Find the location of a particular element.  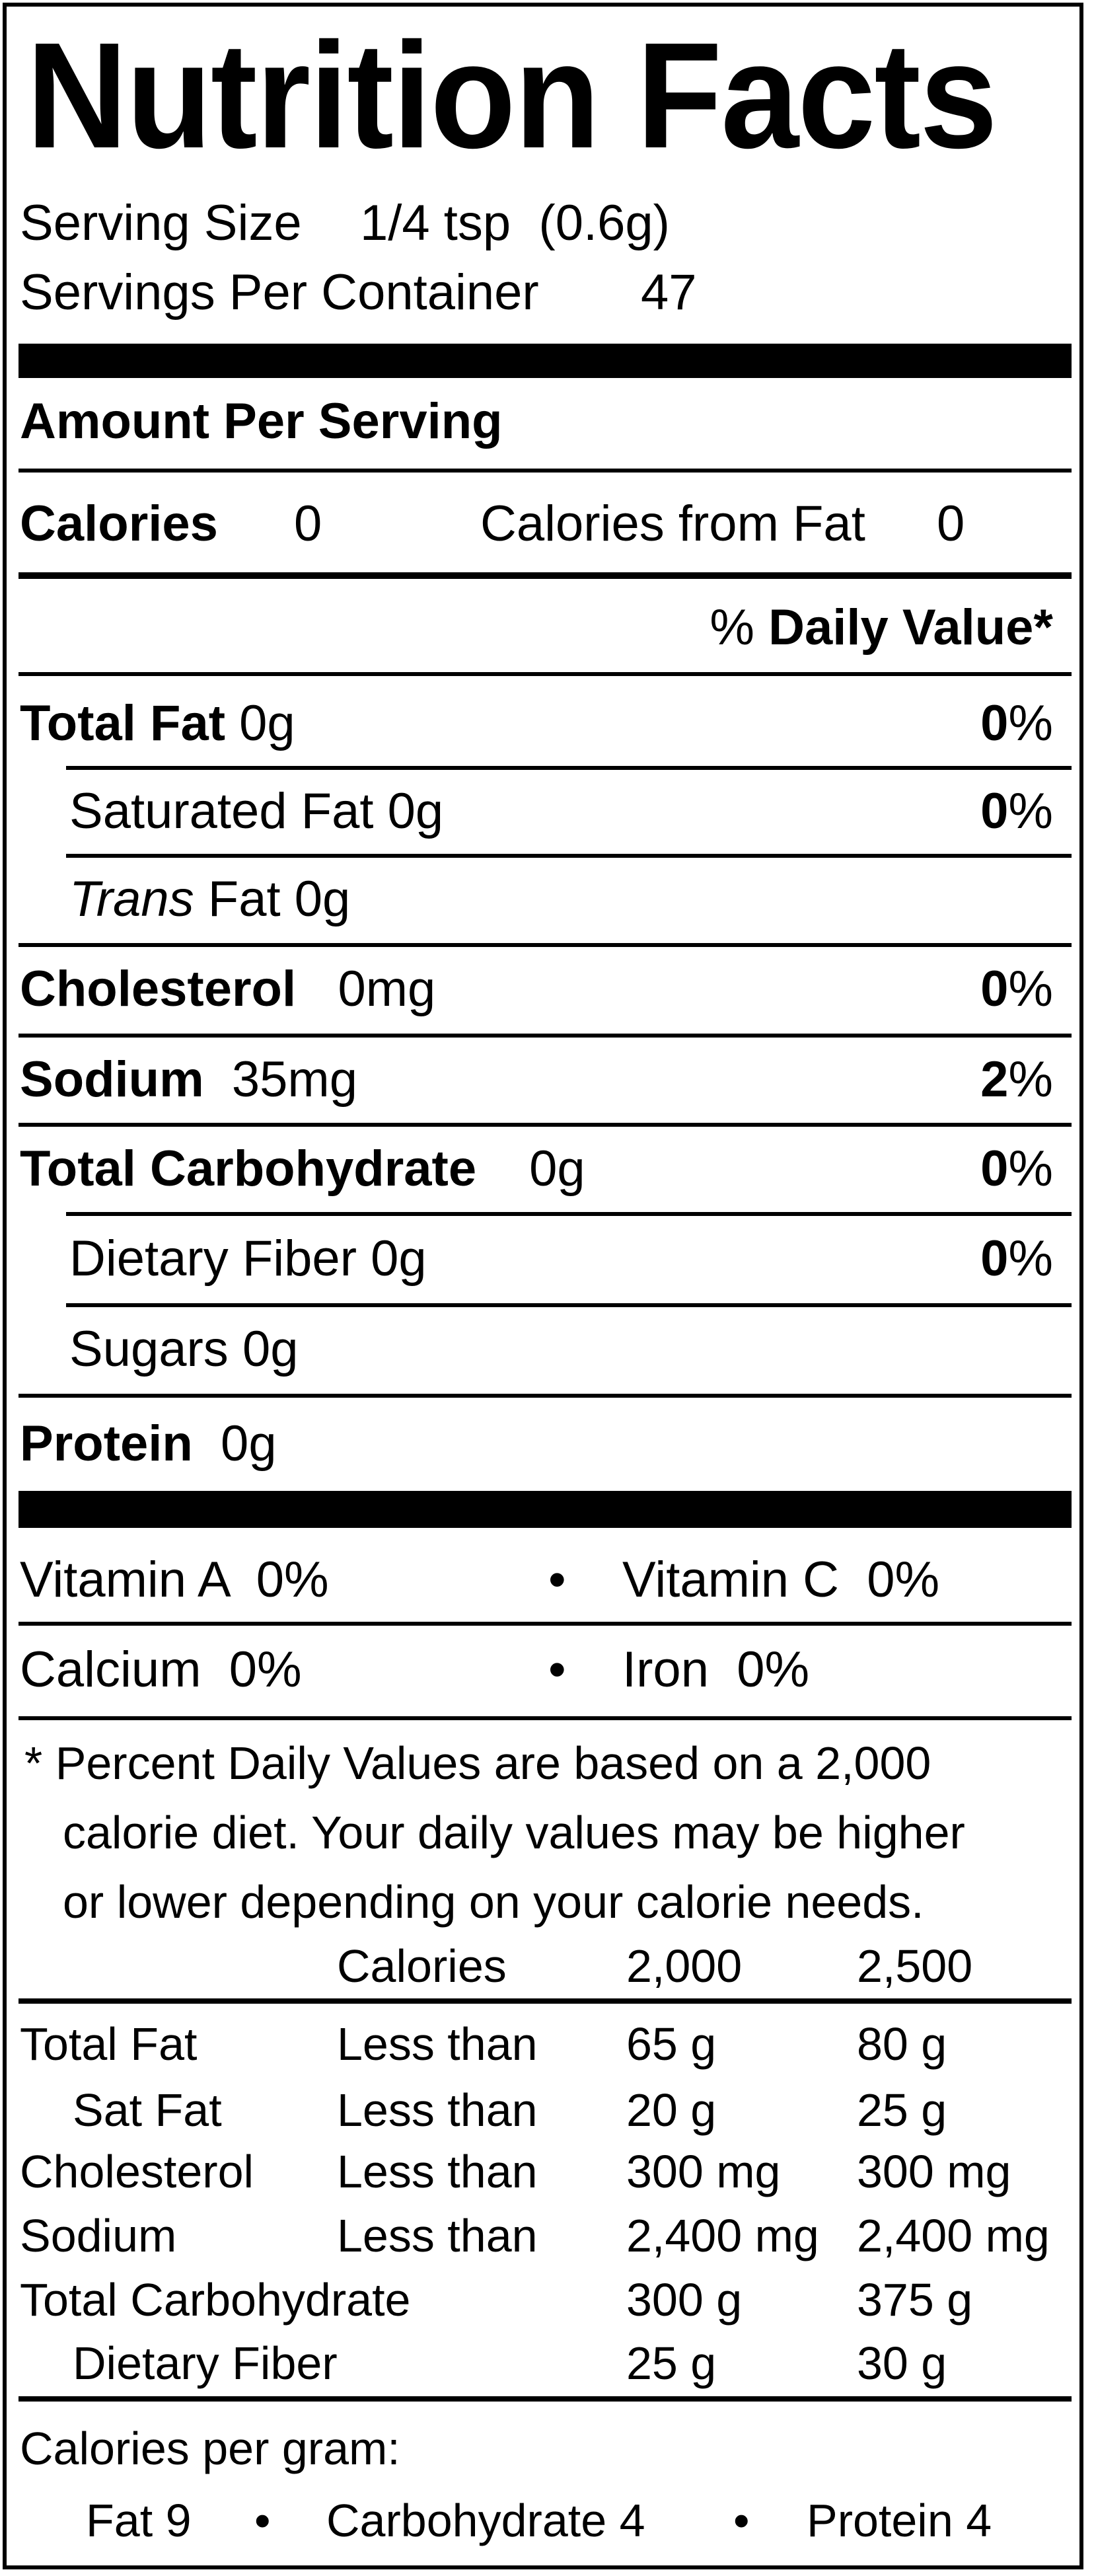

serving-size-label: Serving Size is located at coordinates (161, 223).